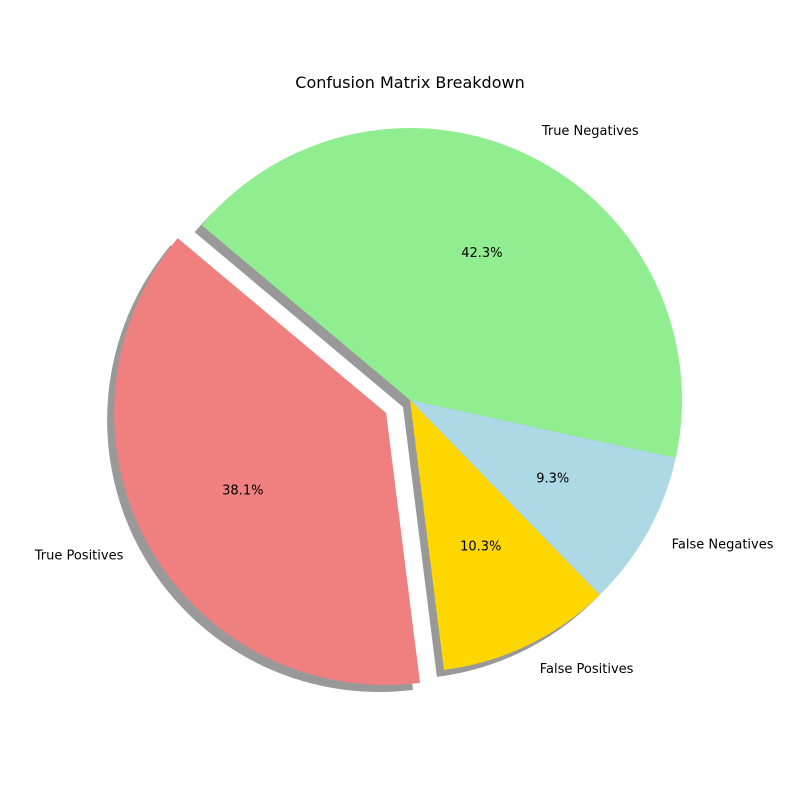 The width and height of the screenshot is (800, 800). Describe the element at coordinates (587, 669) in the screenshot. I see `slice-label-false-positives: False Positives` at that location.